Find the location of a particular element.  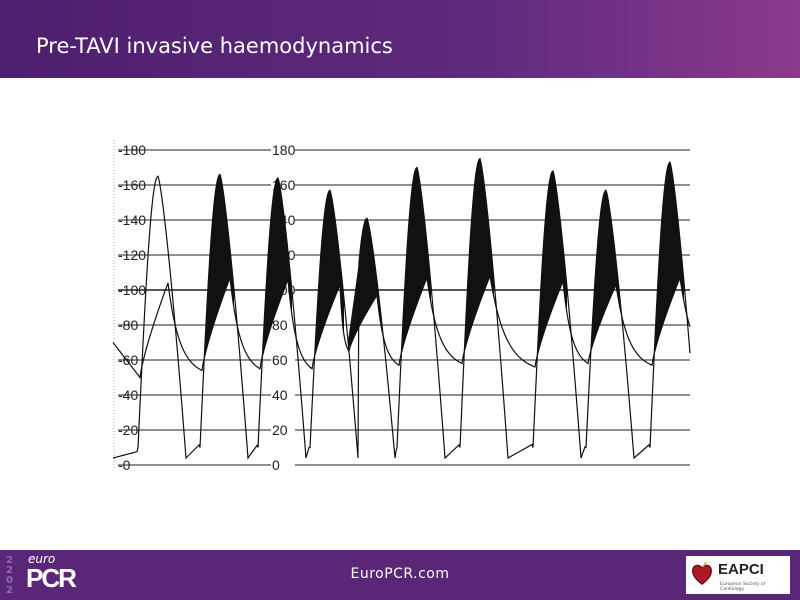

aortic-pressure-trace is located at coordinates (401, 326).